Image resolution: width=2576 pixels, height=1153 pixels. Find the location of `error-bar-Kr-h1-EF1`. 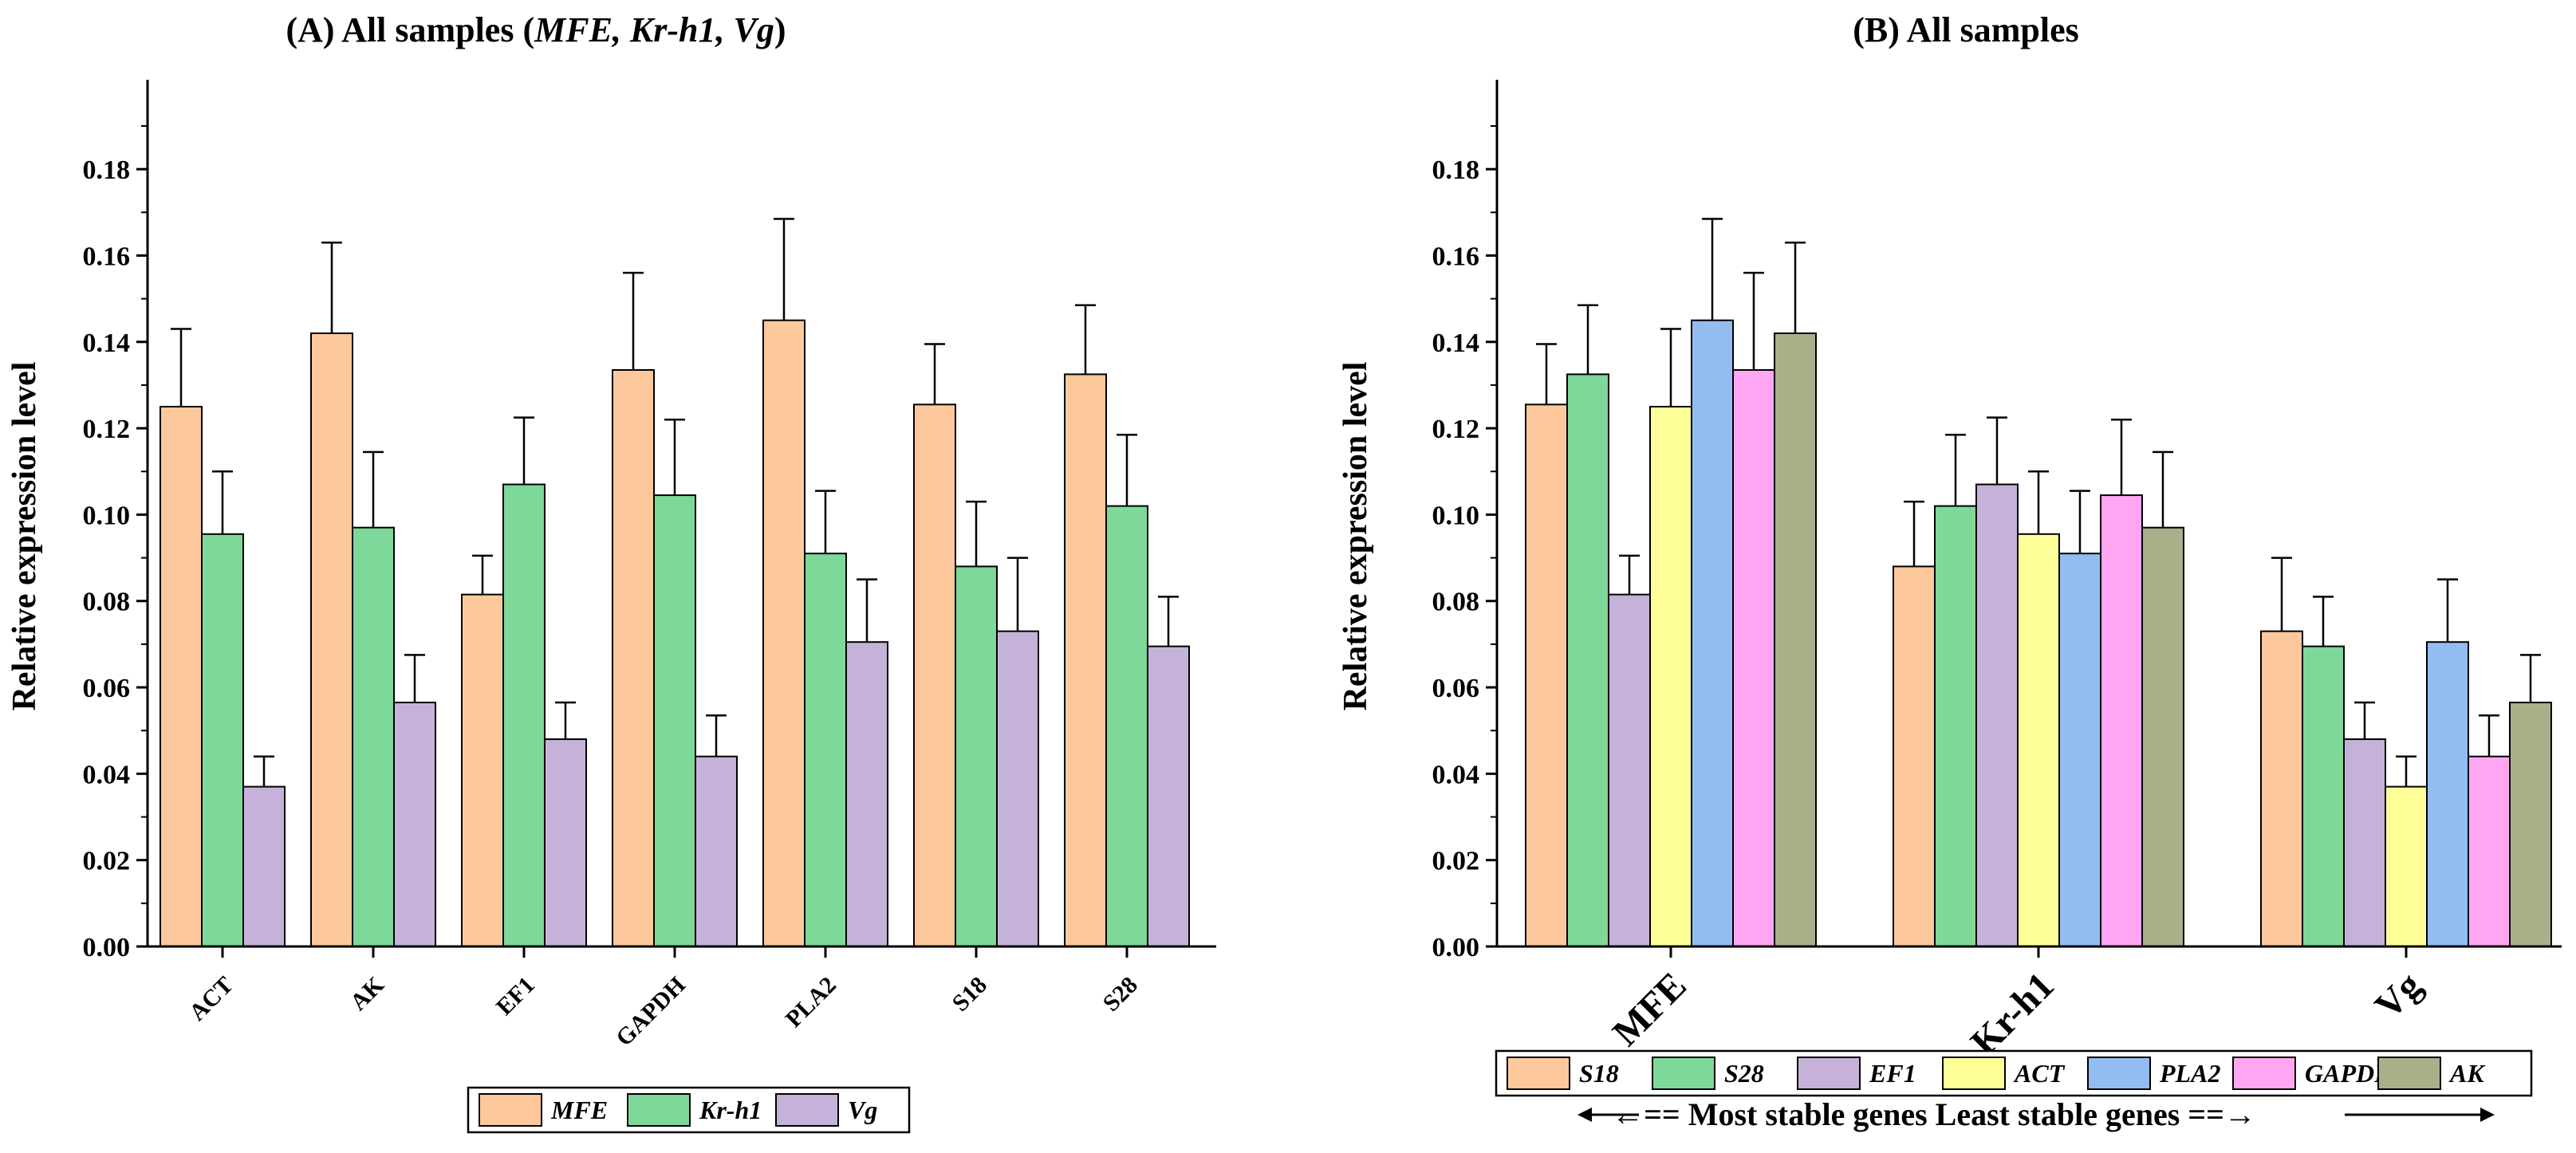

error-bar-Kr-h1-EF1 is located at coordinates (524, 450).